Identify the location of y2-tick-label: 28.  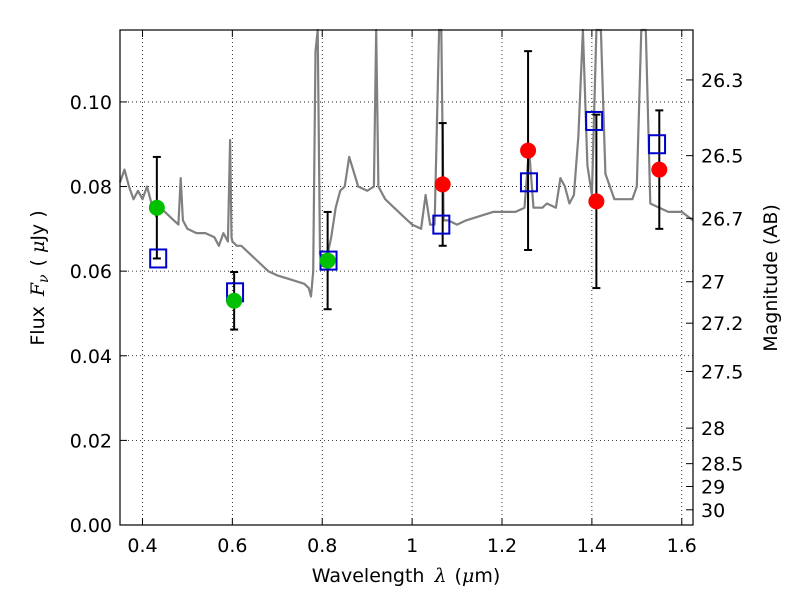
(713, 429).